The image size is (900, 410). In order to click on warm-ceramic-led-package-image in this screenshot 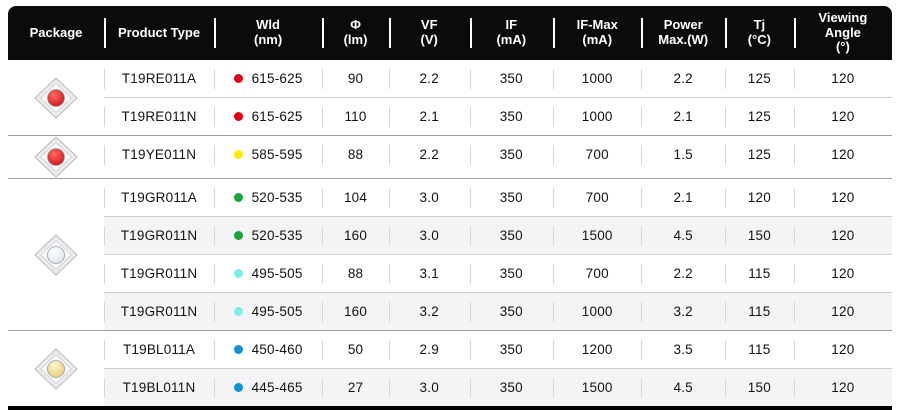, I will do `click(56, 368)`.